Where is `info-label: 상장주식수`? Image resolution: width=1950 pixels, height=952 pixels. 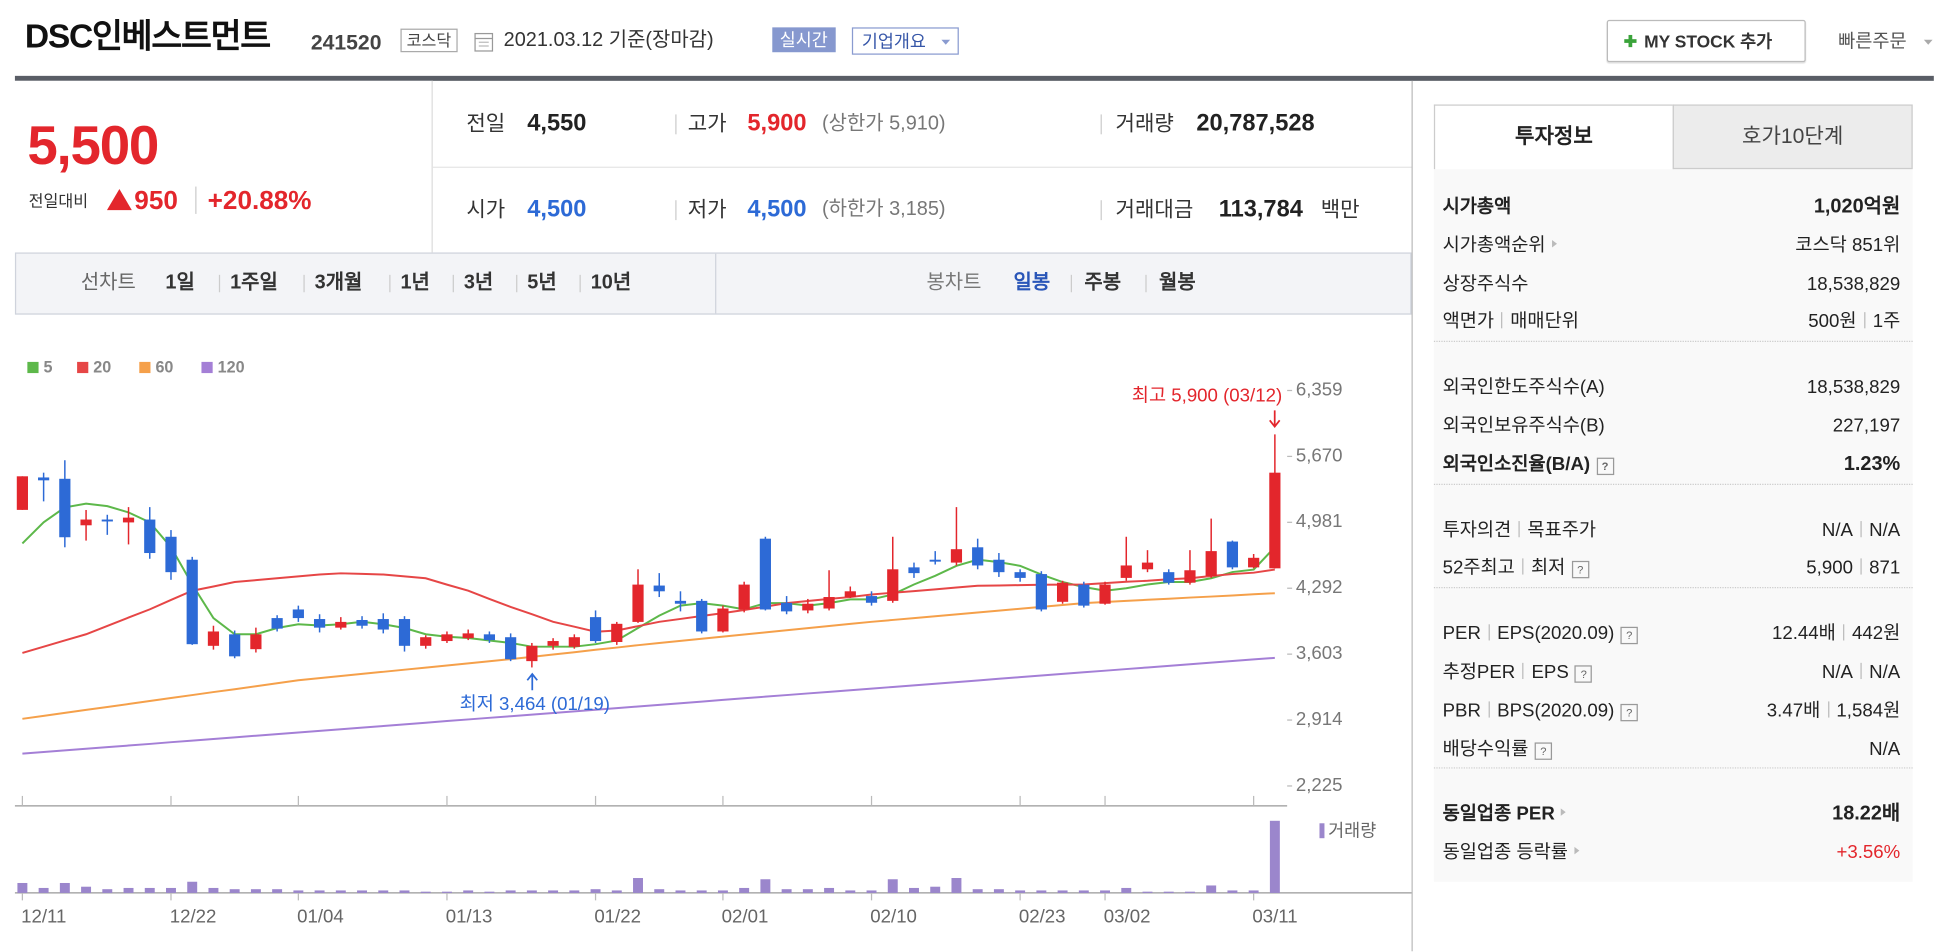
info-label: 상장주식수 is located at coordinates (1486, 284).